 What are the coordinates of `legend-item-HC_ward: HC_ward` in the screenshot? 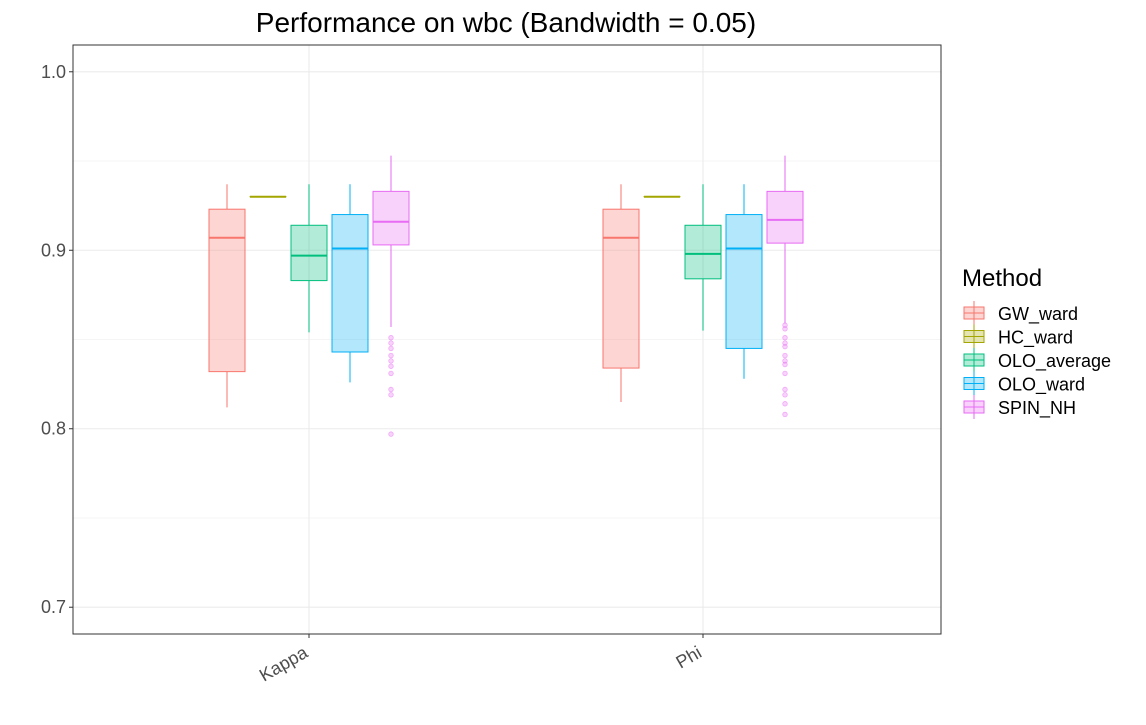 It's located at (1018, 336).